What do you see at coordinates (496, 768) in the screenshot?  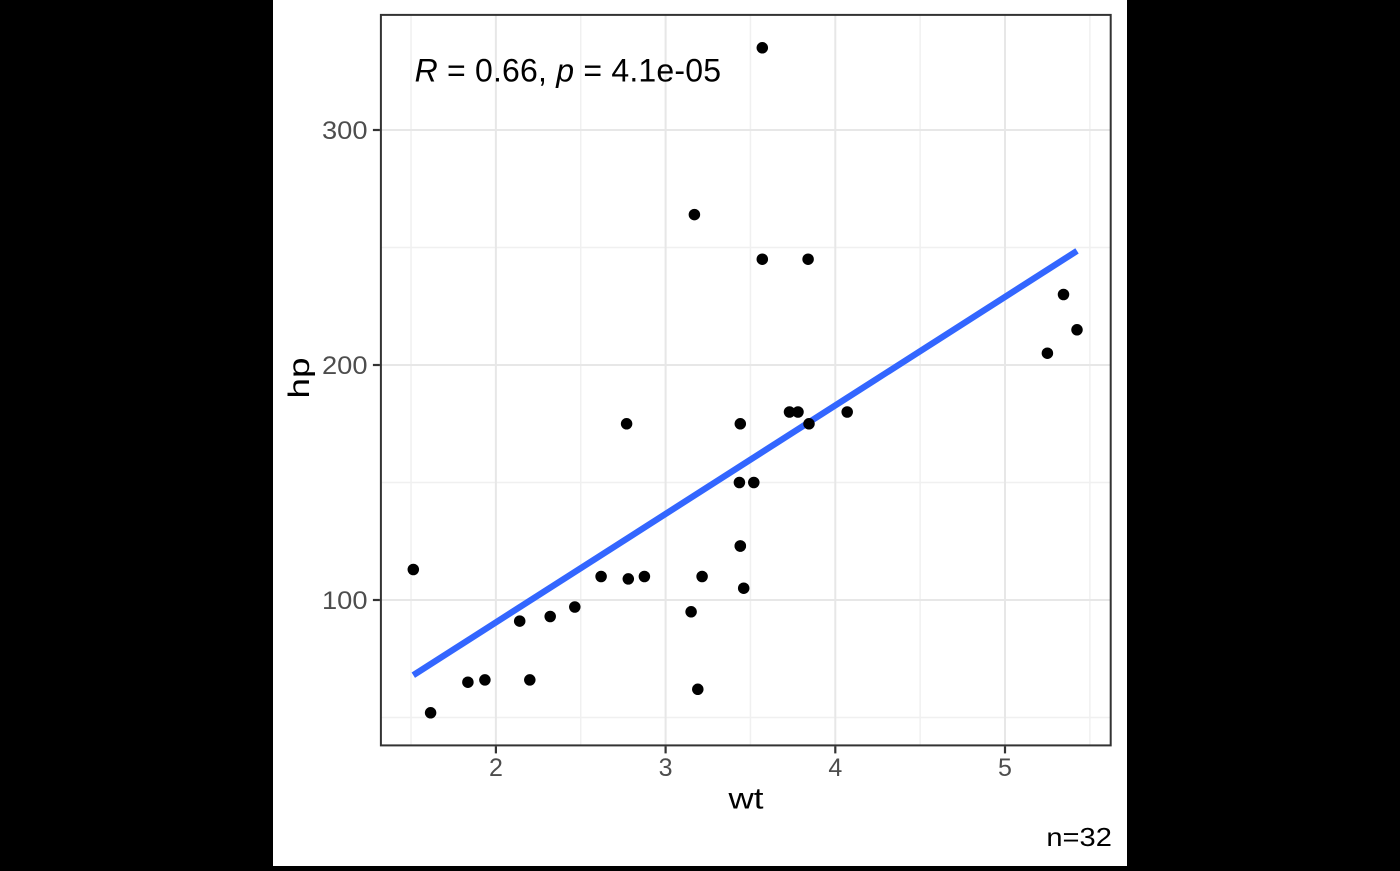 I see `svg-text: 2` at bounding box center [496, 768].